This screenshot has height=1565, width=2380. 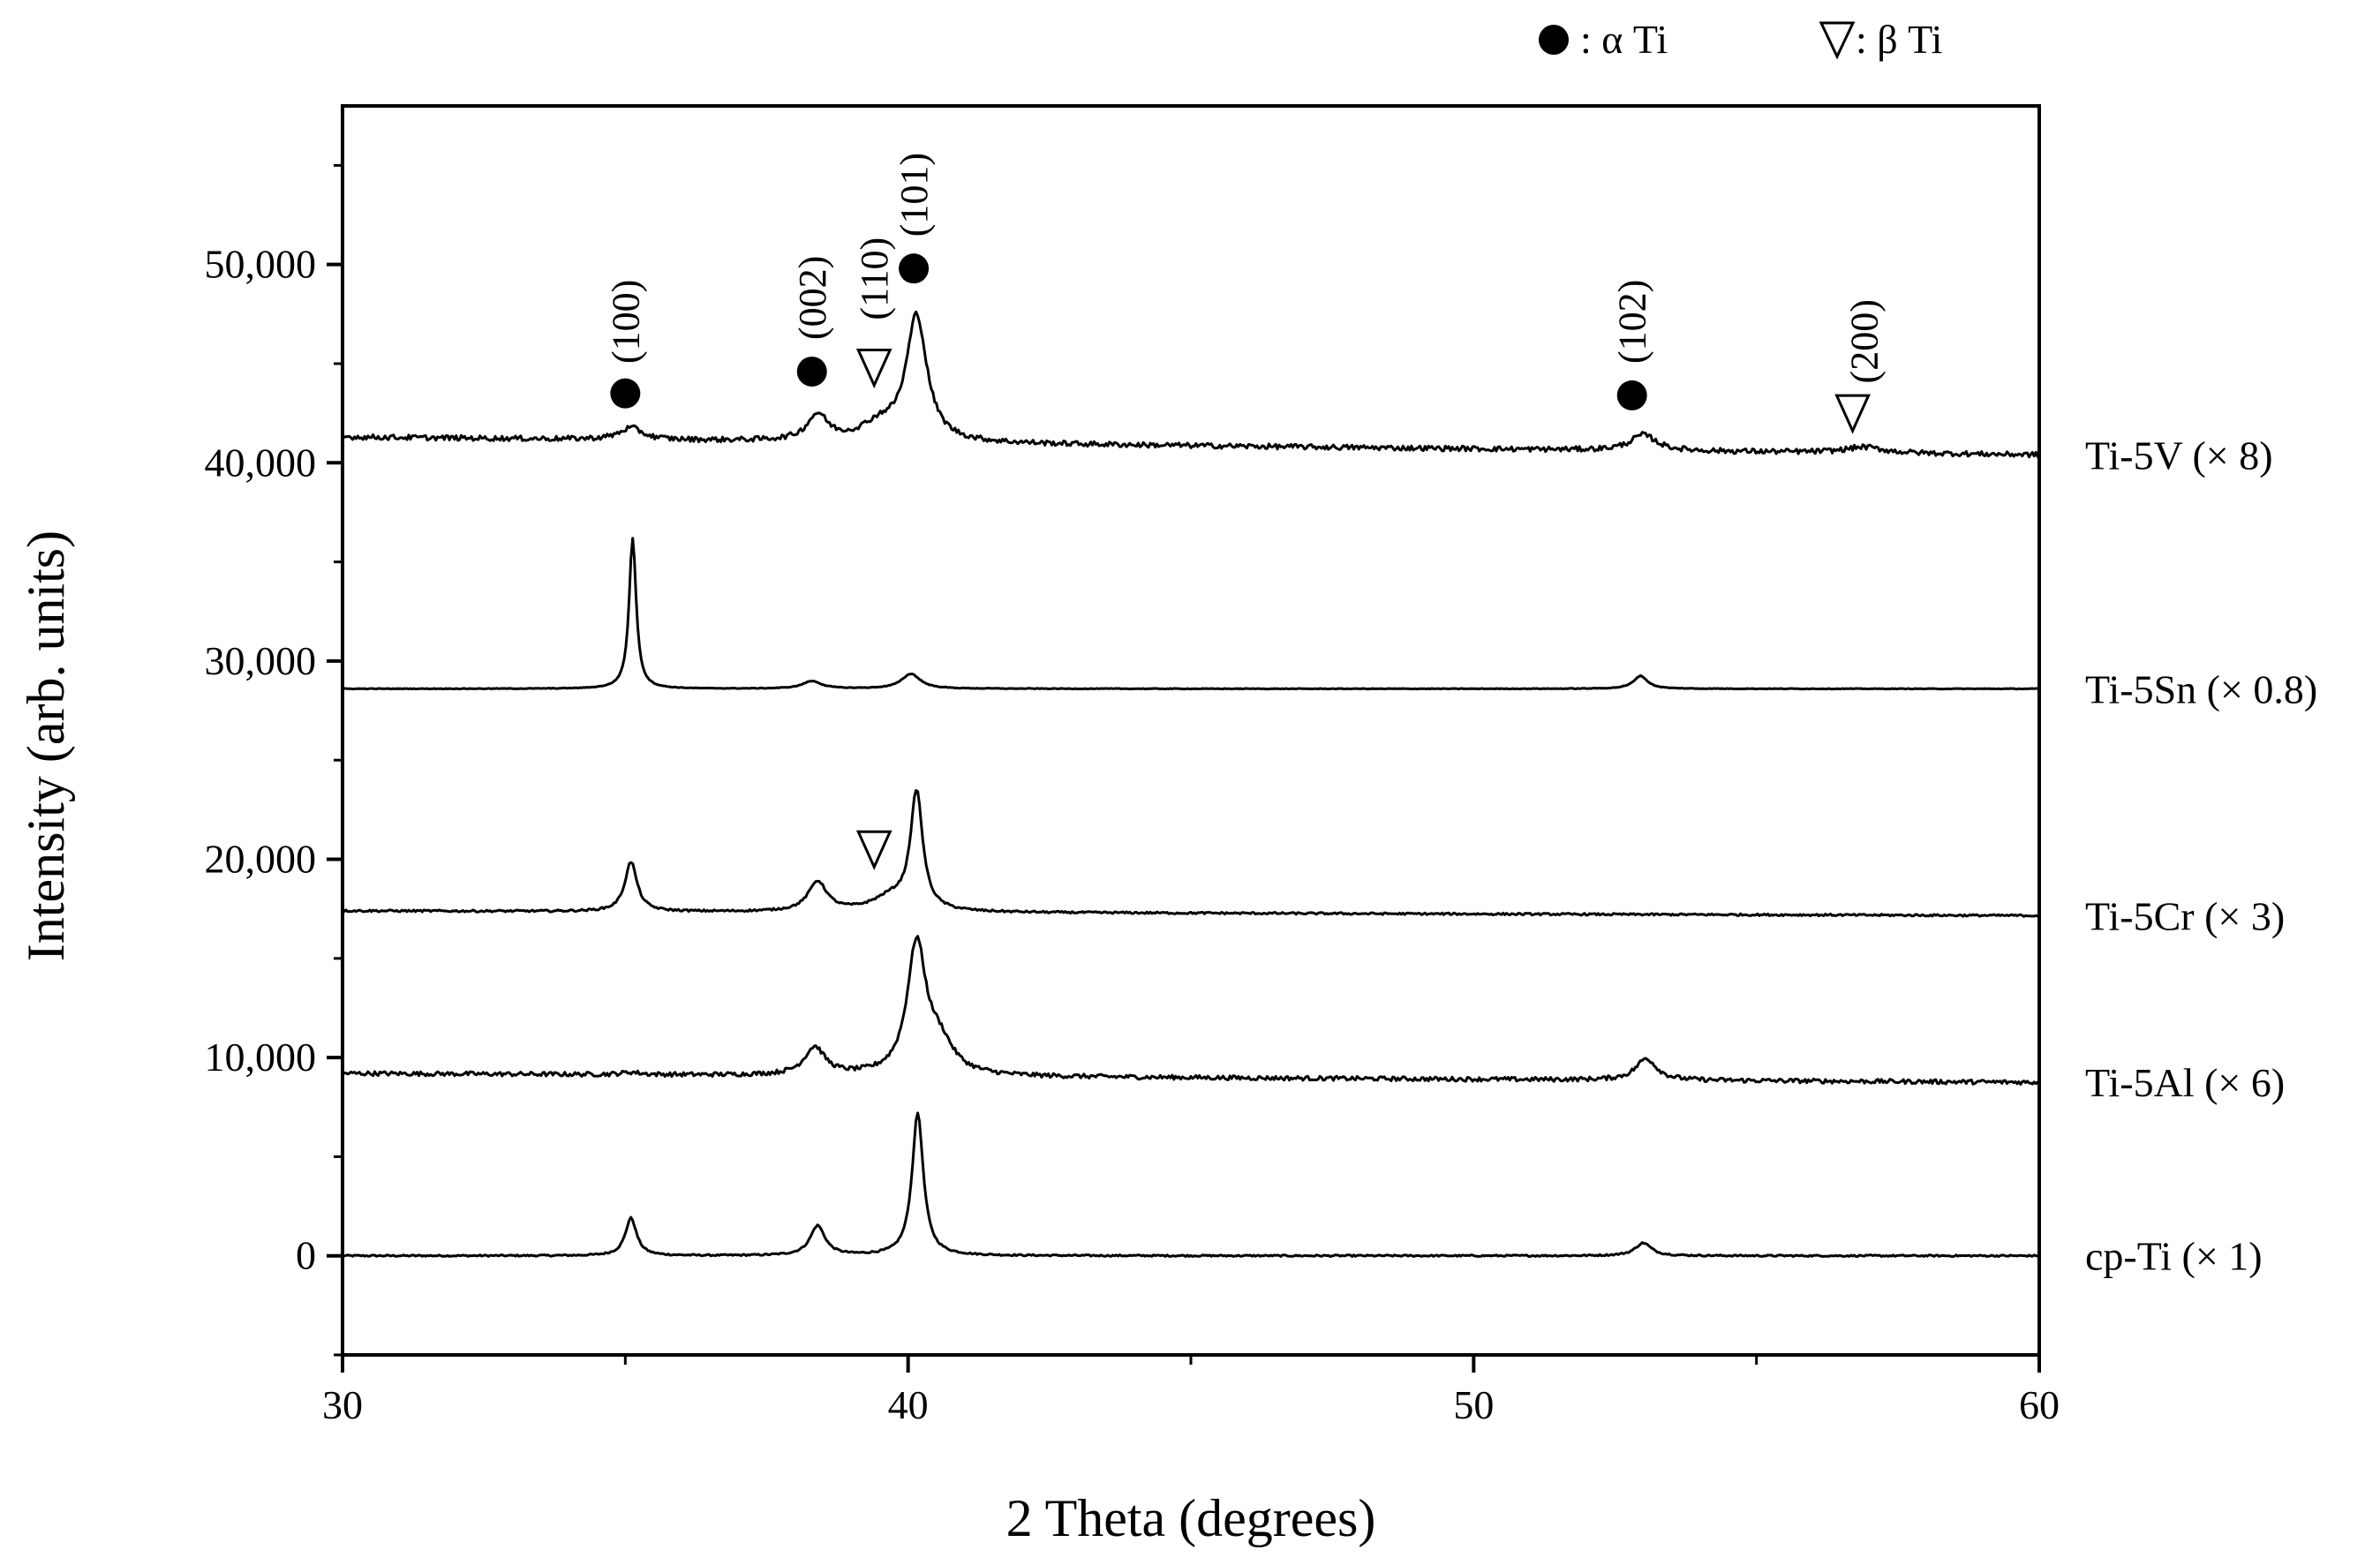 I want to click on x-tick-label: 40, so click(x=908, y=1405).